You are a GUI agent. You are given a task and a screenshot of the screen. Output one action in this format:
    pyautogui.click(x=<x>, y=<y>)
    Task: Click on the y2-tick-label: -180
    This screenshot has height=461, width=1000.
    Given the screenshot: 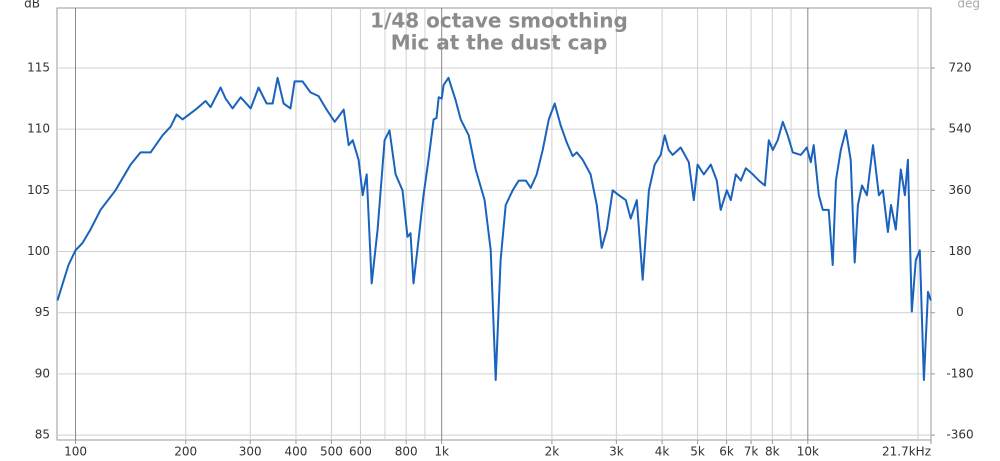 What is the action you would take?
    pyautogui.click(x=959, y=373)
    